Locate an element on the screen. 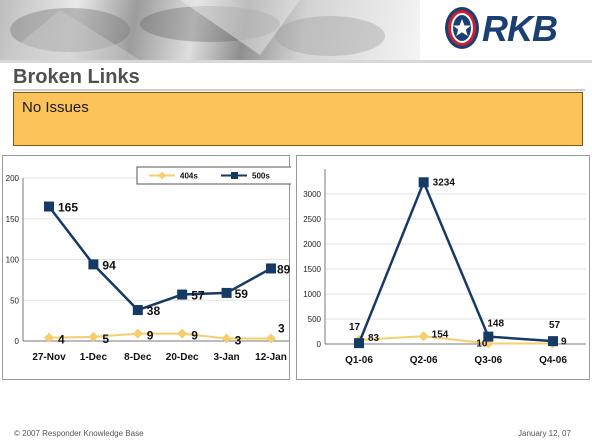  header-divider is located at coordinates (296, 61).